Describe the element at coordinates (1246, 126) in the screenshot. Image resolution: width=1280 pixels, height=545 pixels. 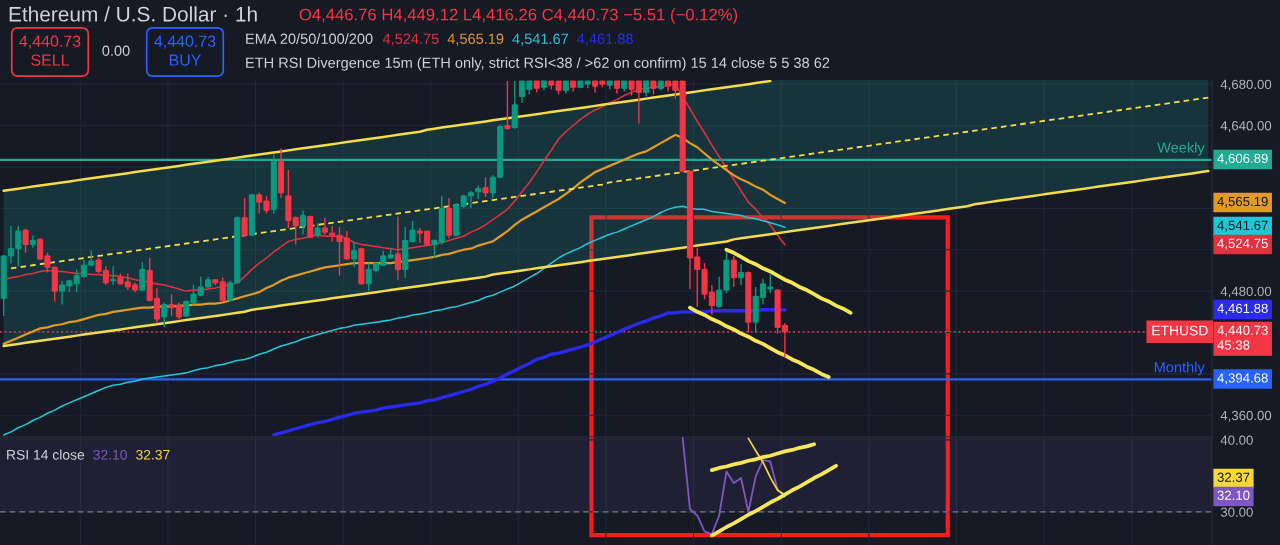
I see `y-tick-label: 4,640.00` at that location.